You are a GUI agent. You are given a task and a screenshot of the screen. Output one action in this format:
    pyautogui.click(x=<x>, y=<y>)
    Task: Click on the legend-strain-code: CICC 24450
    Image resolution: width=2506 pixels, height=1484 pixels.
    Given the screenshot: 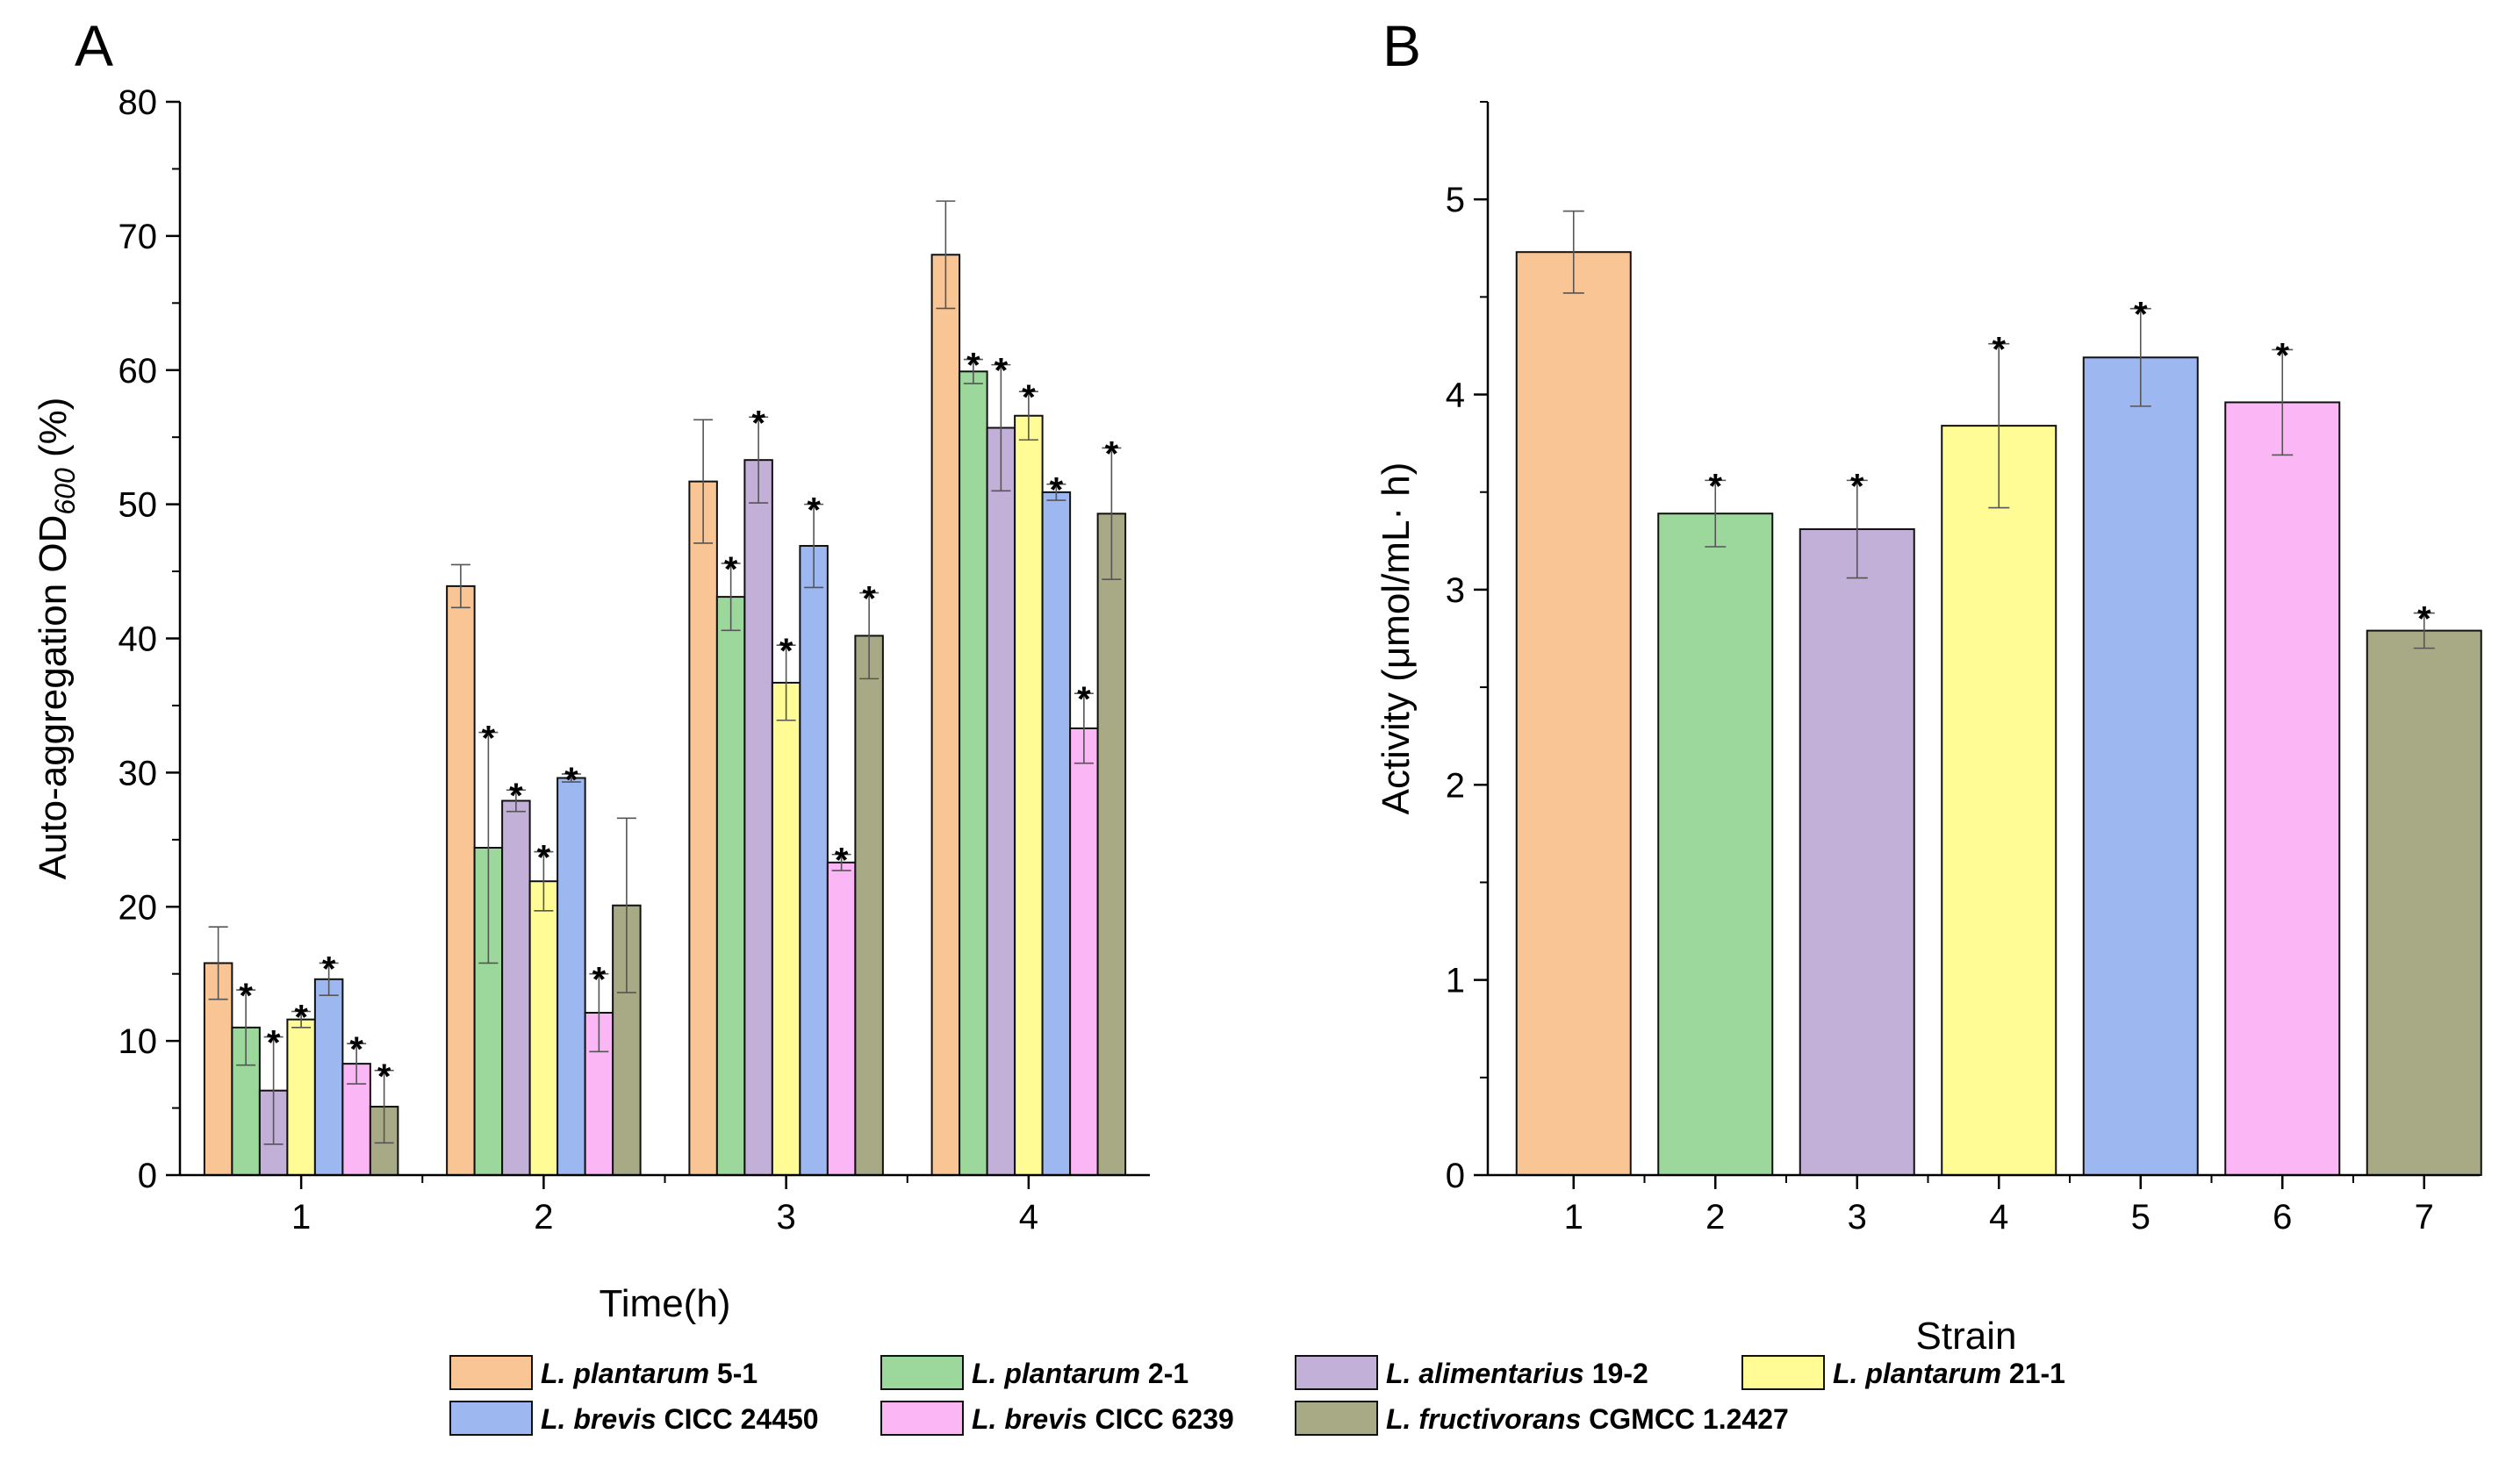 What is the action you would take?
    pyautogui.click(x=741, y=1419)
    